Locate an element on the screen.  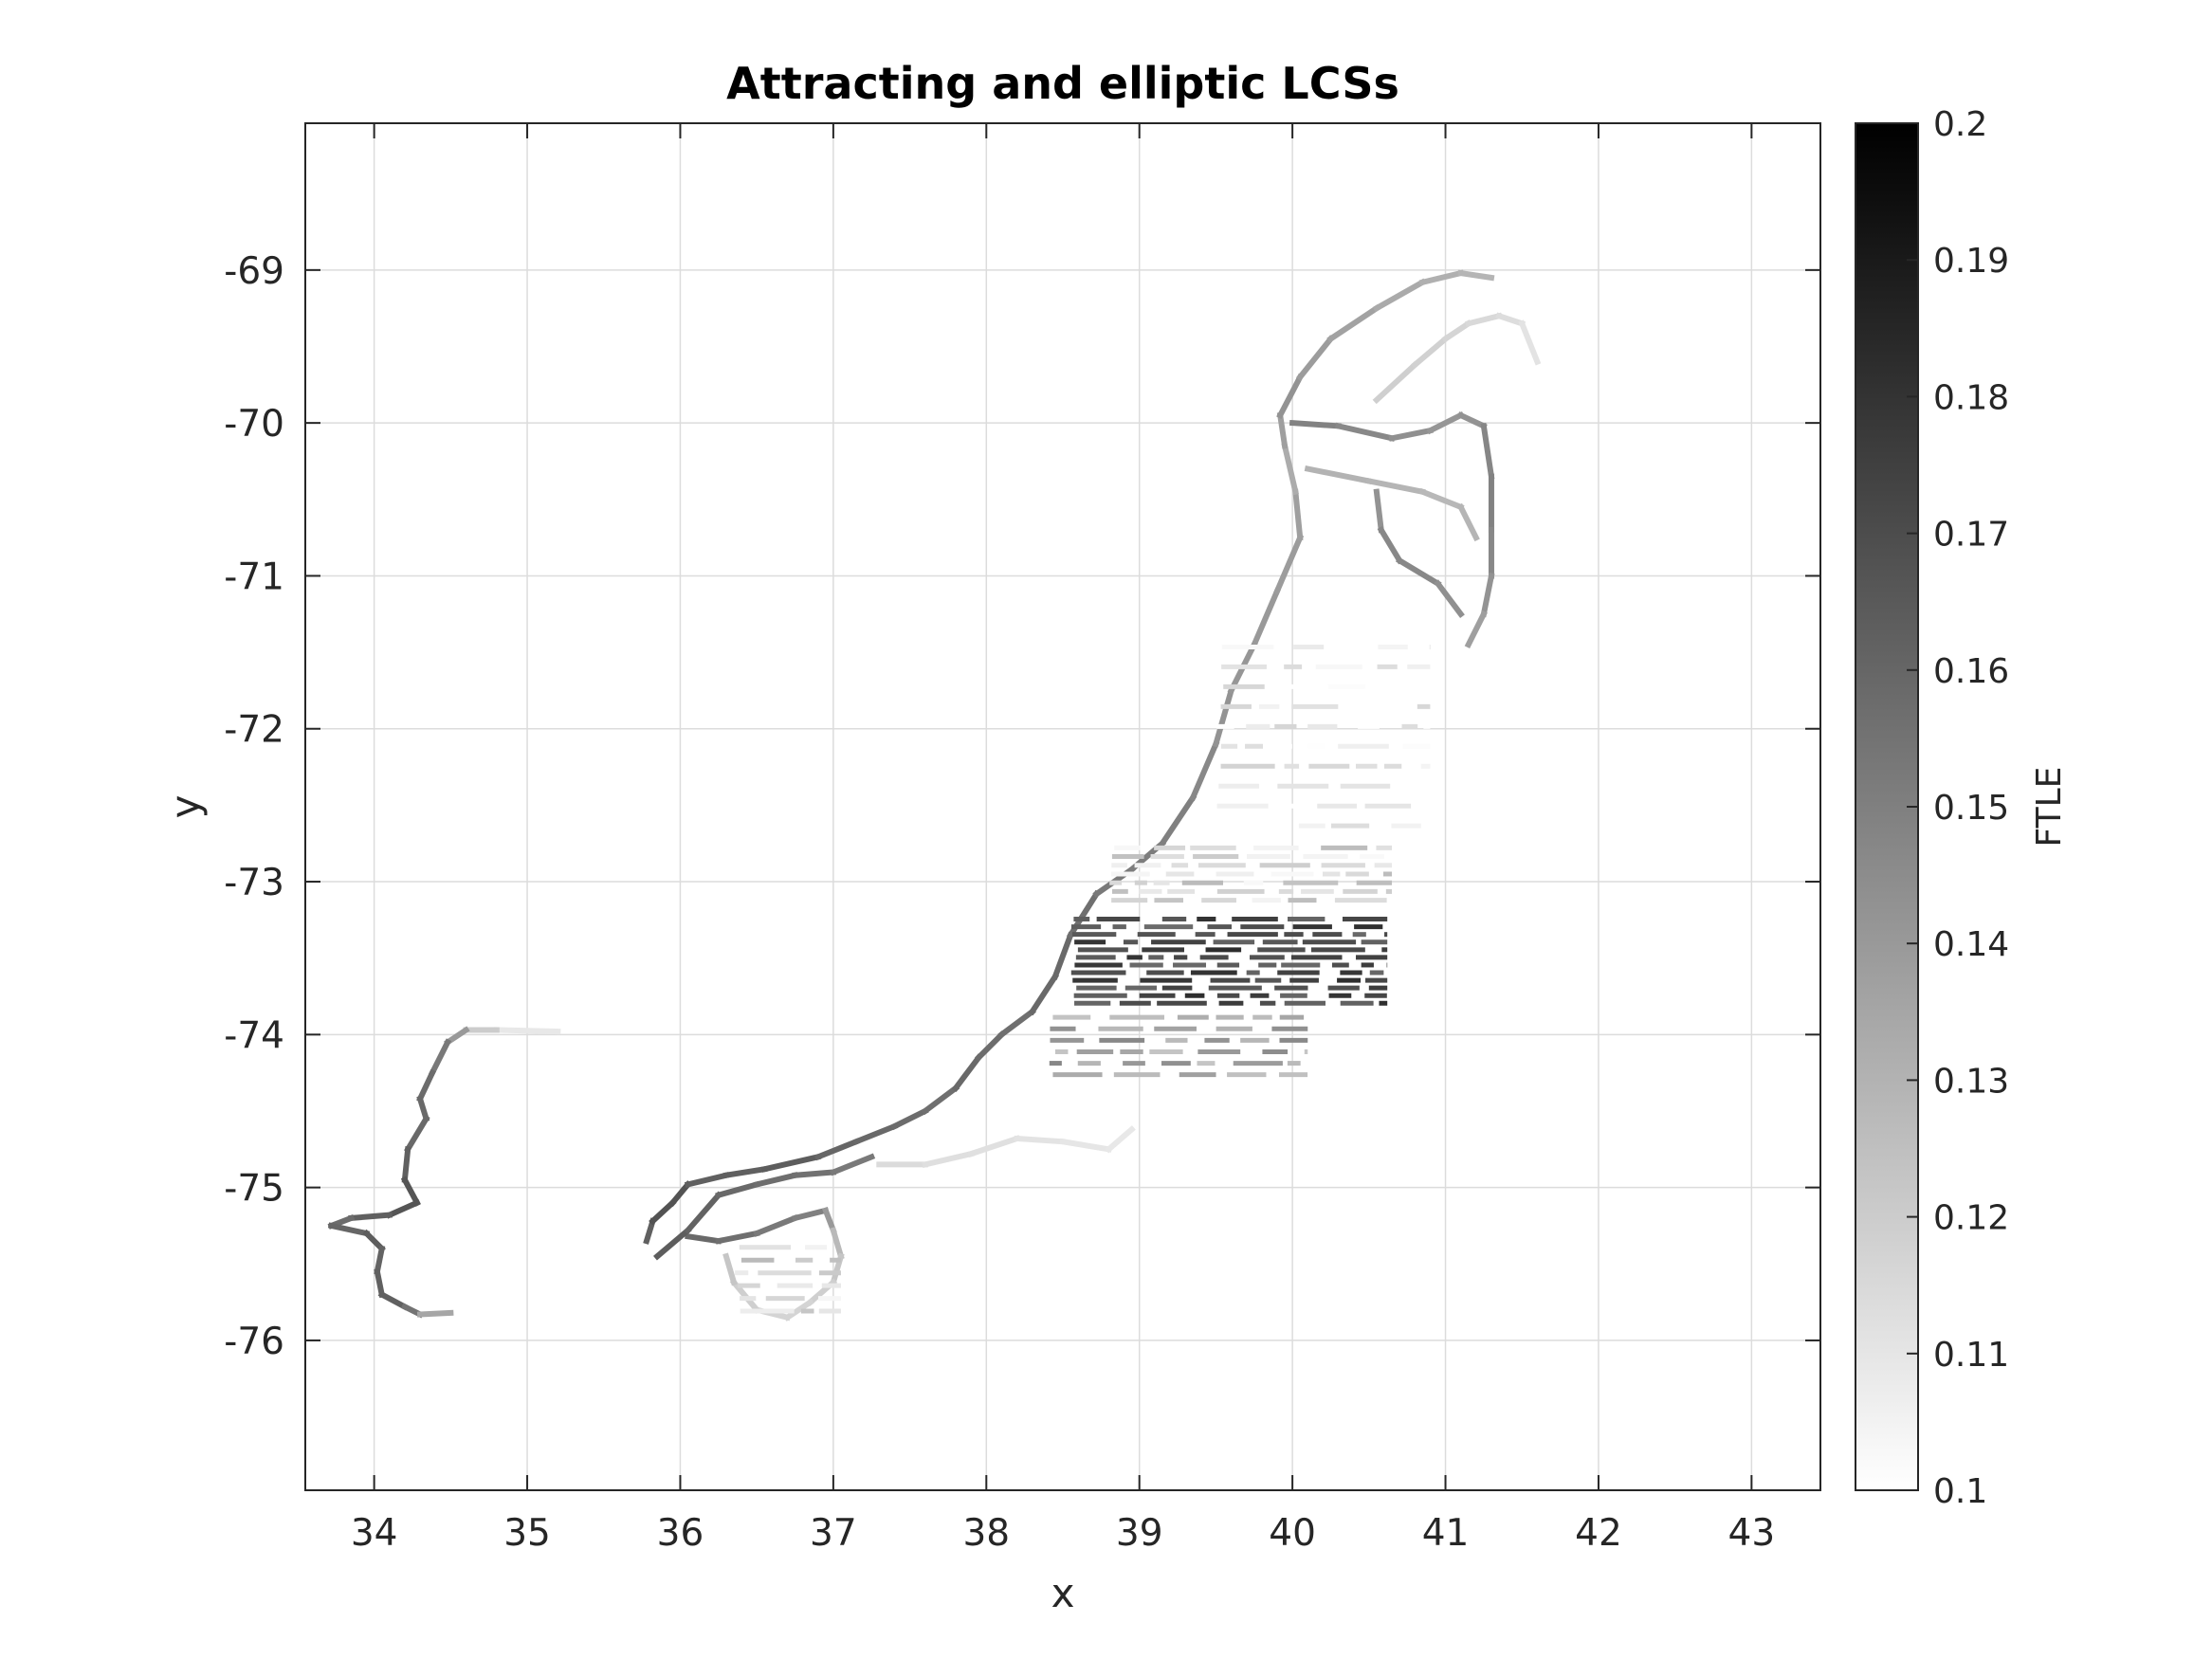
colorbar-tick-label: 0.17 is located at coordinates (1971, 535).